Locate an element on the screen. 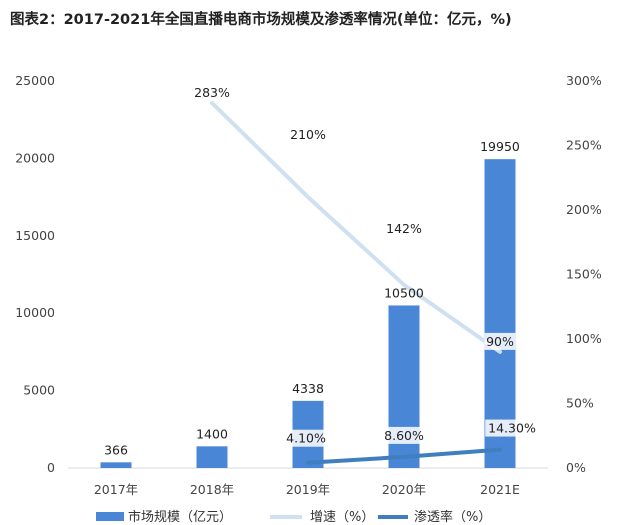 This screenshot has height=525, width=619. y2-tick-label: 50% is located at coordinates (580, 403).